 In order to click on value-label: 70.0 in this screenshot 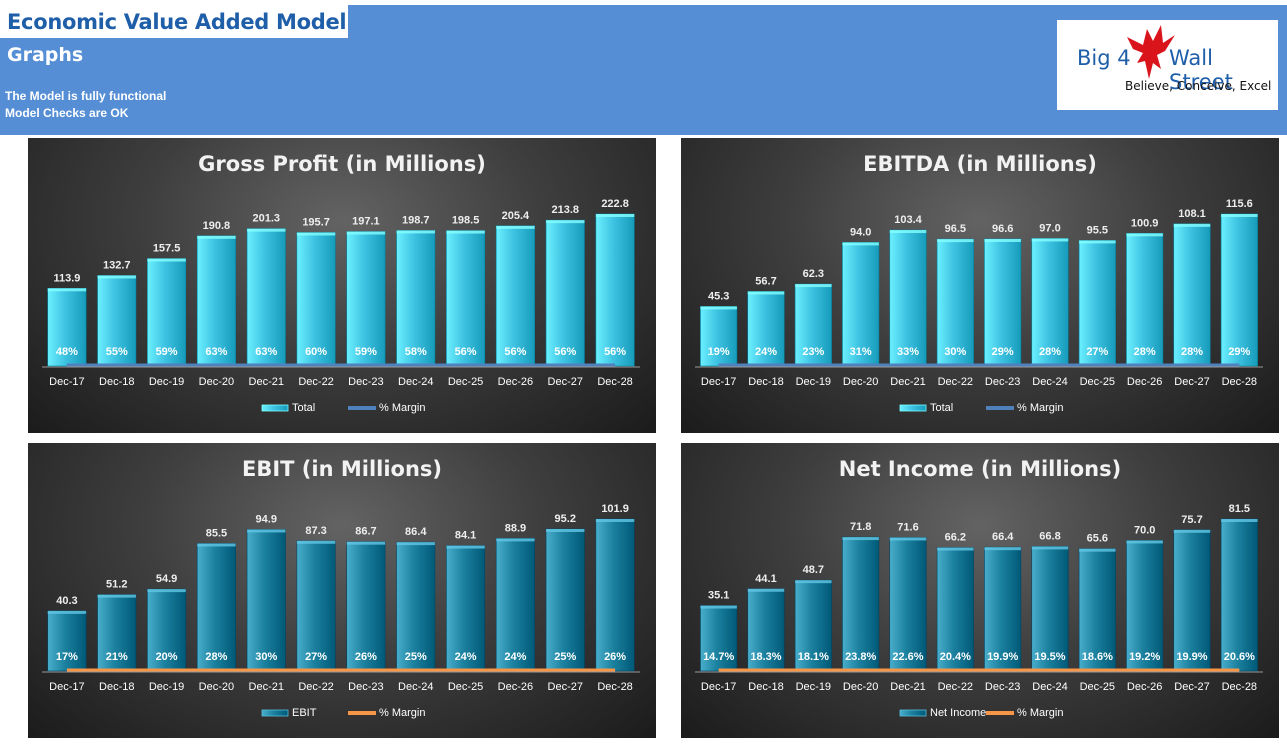, I will do `click(1144, 530)`.